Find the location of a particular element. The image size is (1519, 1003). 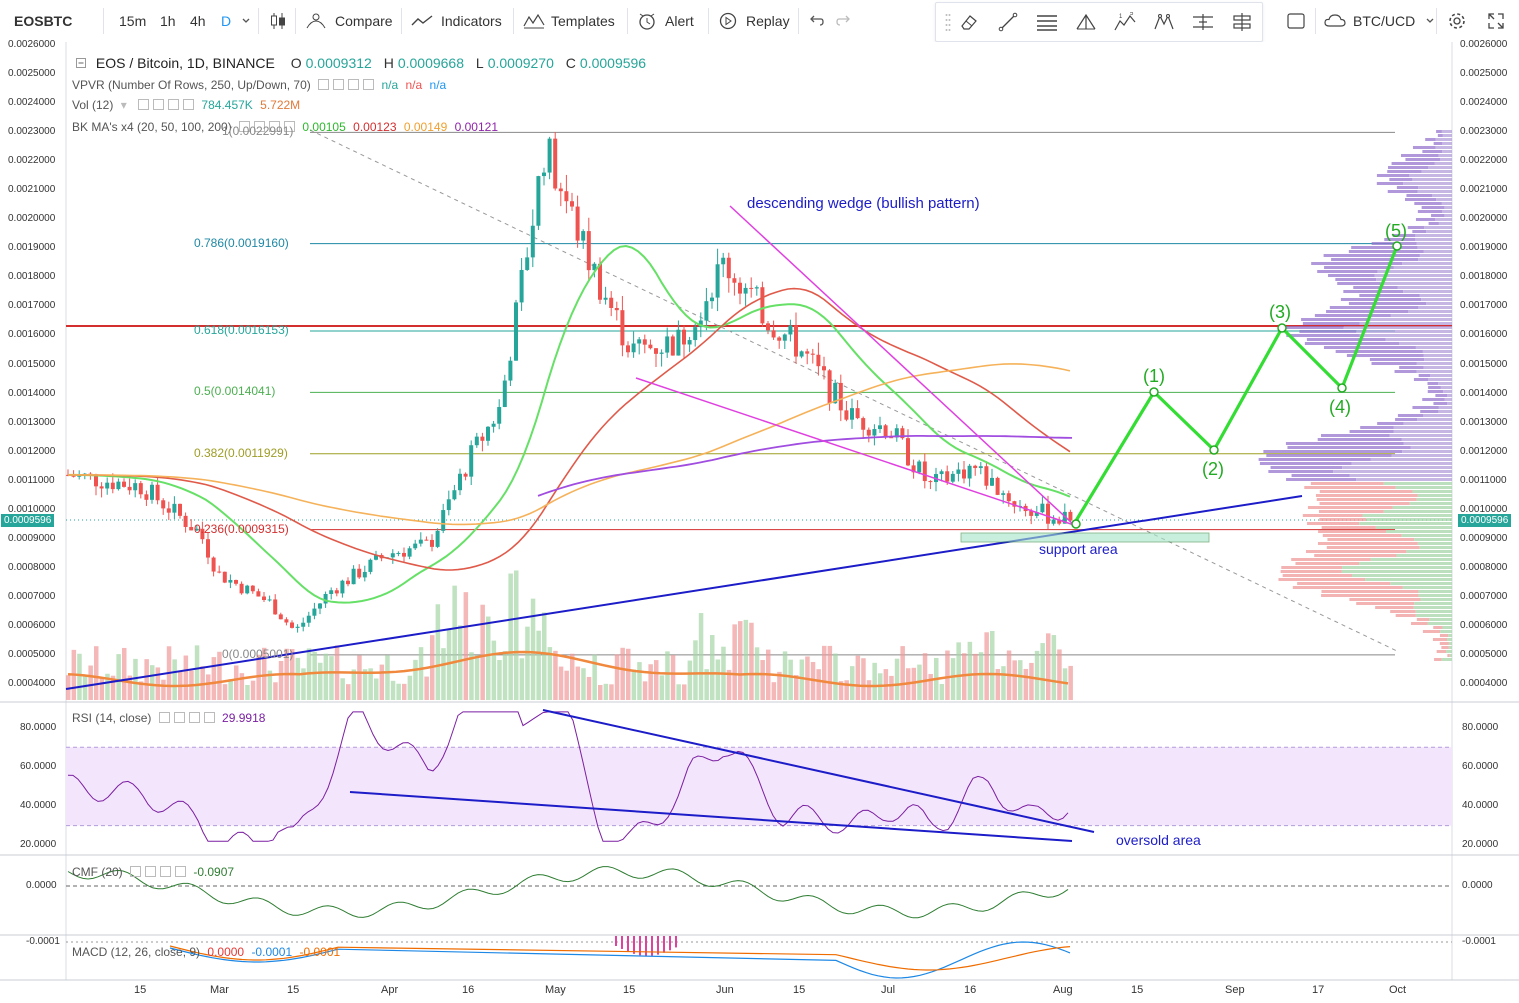

last-price-tag-right: 0.0009596 is located at coordinates (1485, 520).